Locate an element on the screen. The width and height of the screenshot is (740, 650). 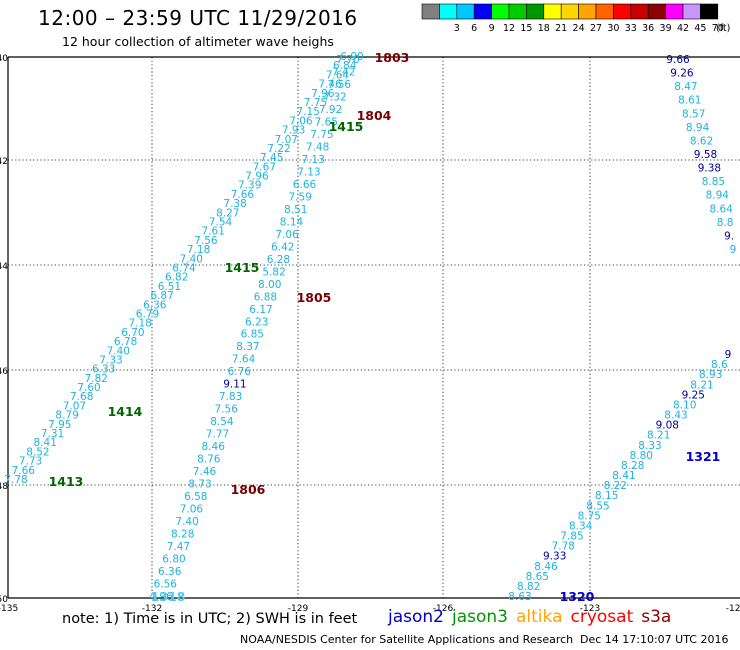
colorbar-tick-label: 9 is located at coordinates (492, 28).